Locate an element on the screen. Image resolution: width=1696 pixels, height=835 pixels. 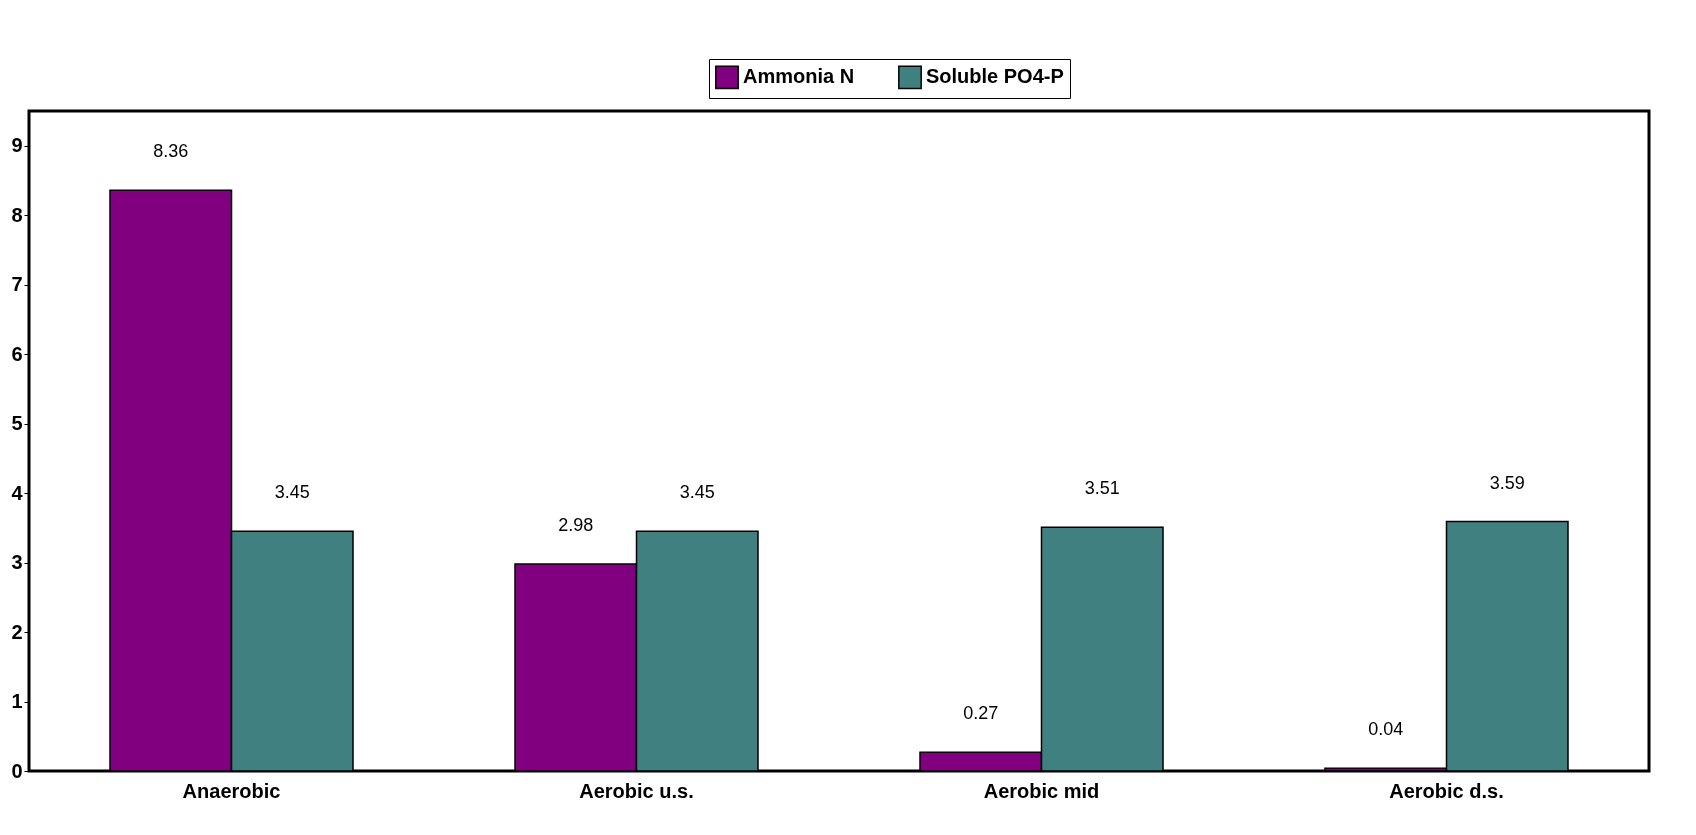
y-tick-label: 5 is located at coordinates (17, 423).